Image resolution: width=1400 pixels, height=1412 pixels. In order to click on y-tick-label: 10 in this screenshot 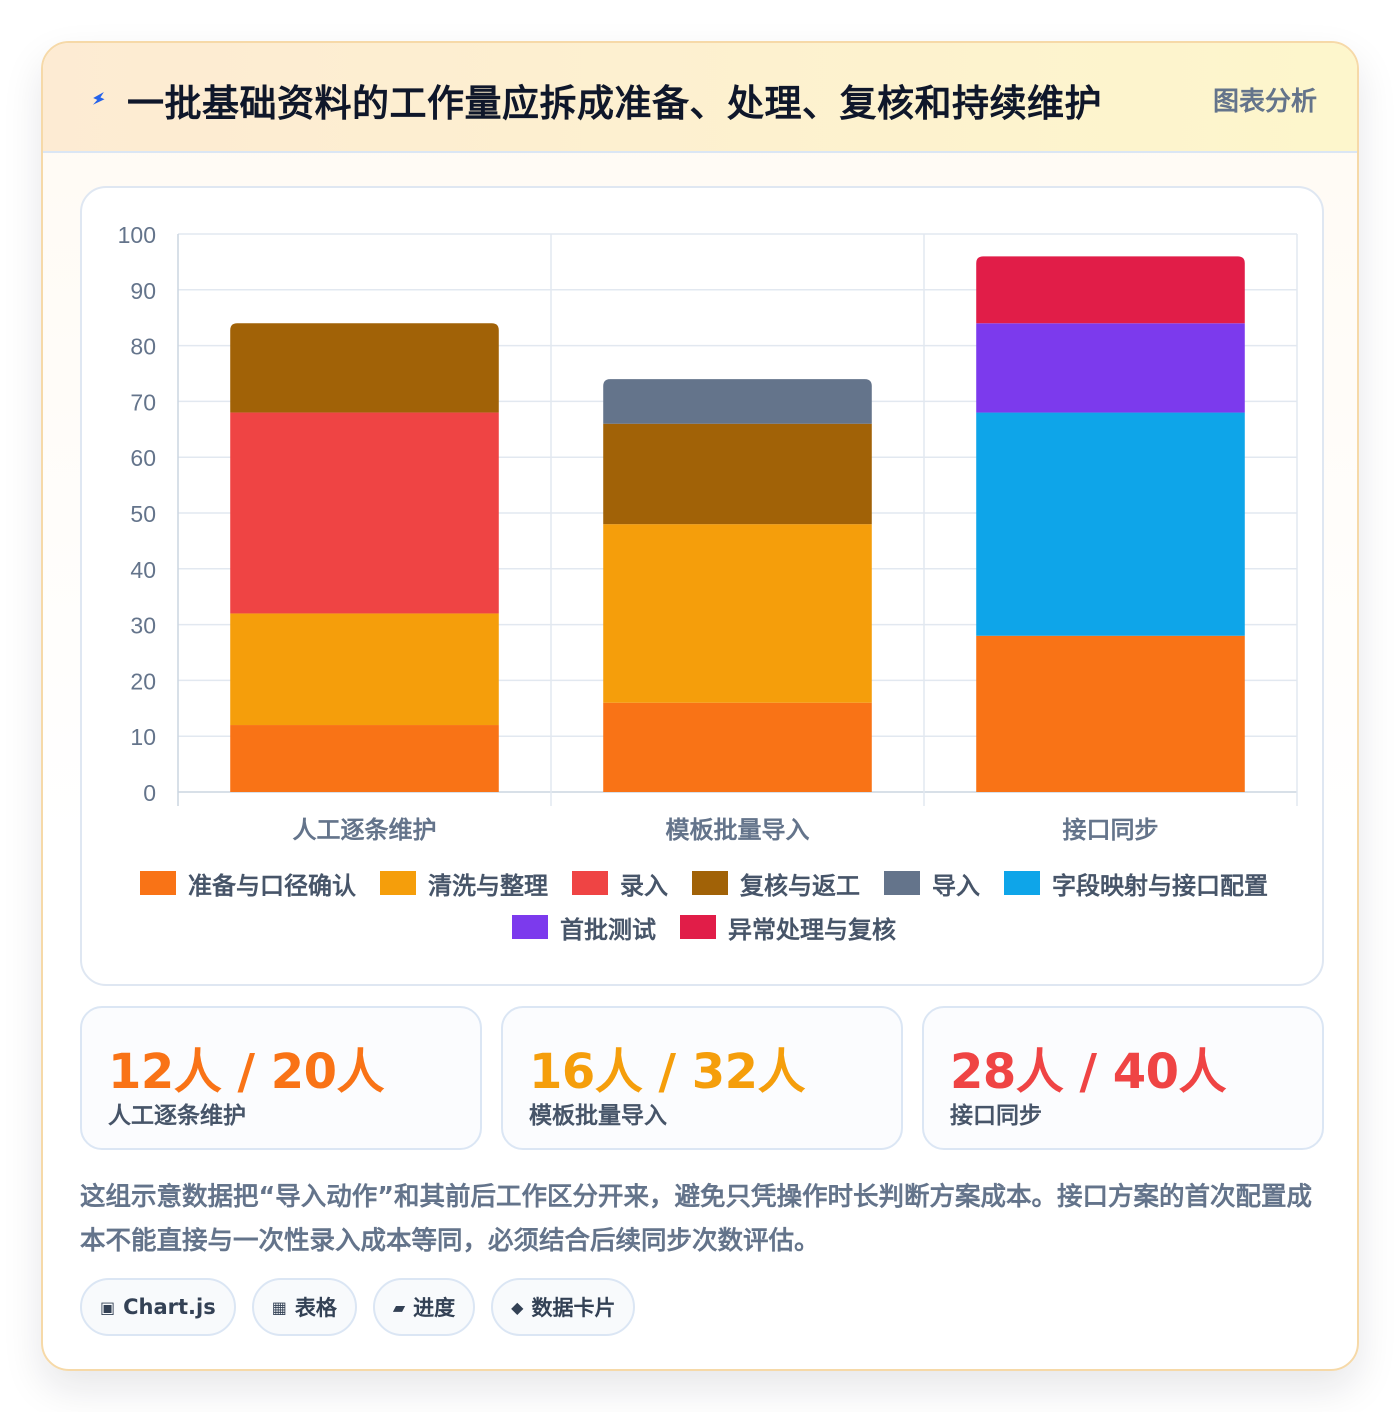, I will do `click(143, 737)`.